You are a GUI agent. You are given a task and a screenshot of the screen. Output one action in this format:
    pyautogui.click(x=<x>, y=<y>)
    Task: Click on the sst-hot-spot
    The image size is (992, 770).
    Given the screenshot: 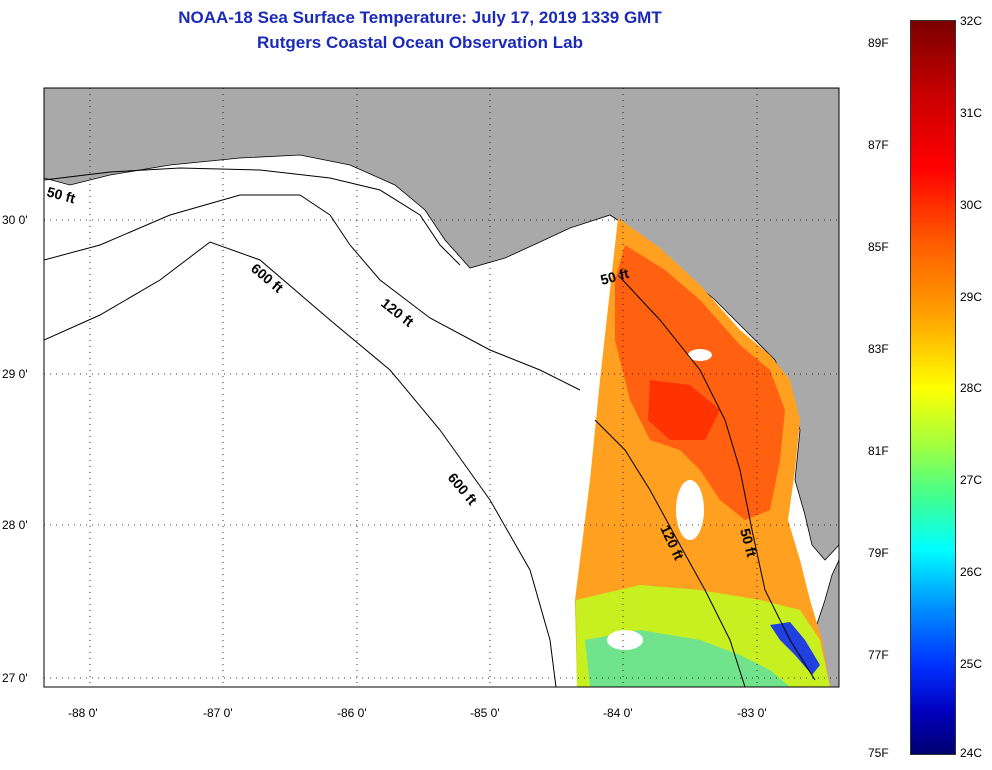 What is the action you would take?
    pyautogui.click(x=684, y=410)
    